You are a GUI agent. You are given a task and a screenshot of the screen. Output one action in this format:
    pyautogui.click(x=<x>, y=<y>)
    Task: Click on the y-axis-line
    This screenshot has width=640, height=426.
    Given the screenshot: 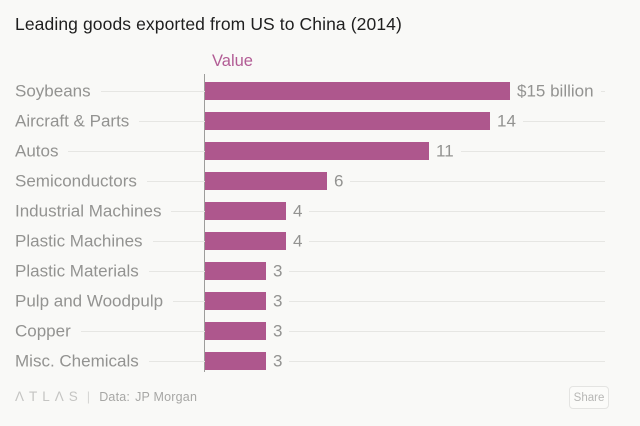 What is the action you would take?
    pyautogui.click(x=204, y=223)
    